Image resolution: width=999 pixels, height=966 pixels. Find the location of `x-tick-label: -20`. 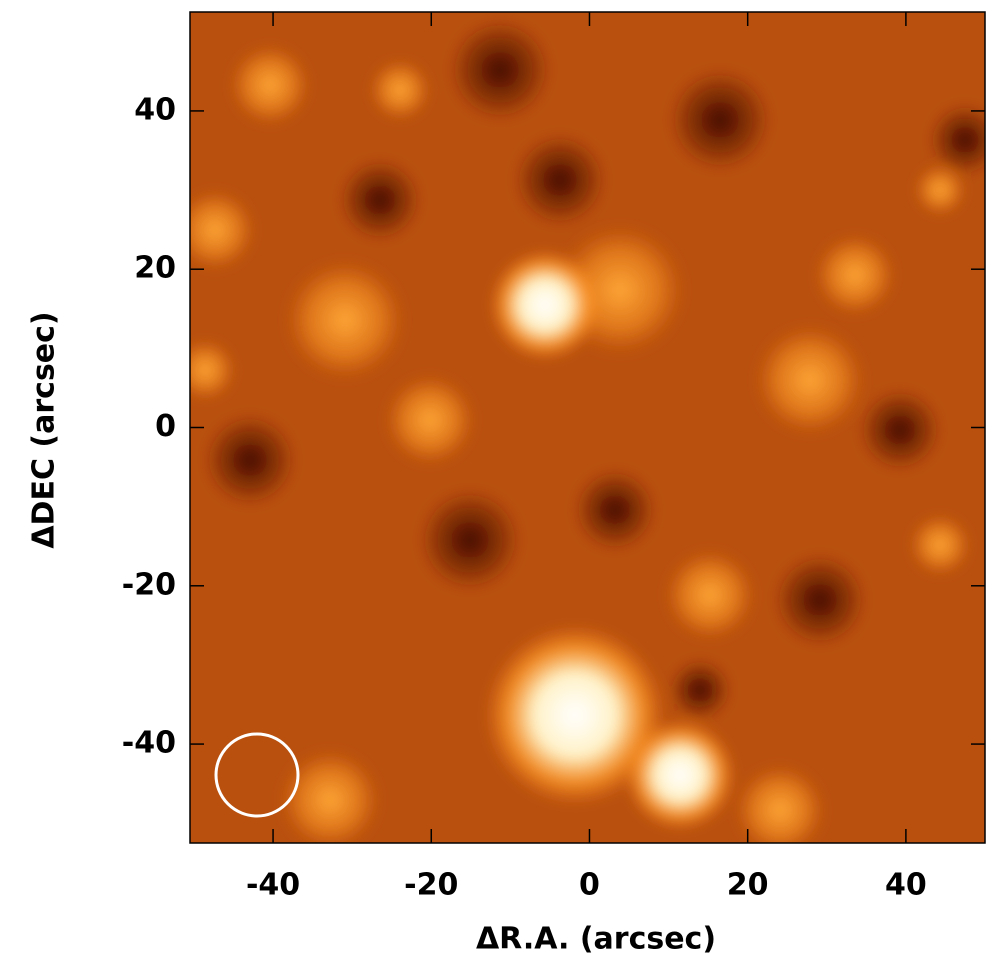

x-tick-label: -20 is located at coordinates (431, 885).